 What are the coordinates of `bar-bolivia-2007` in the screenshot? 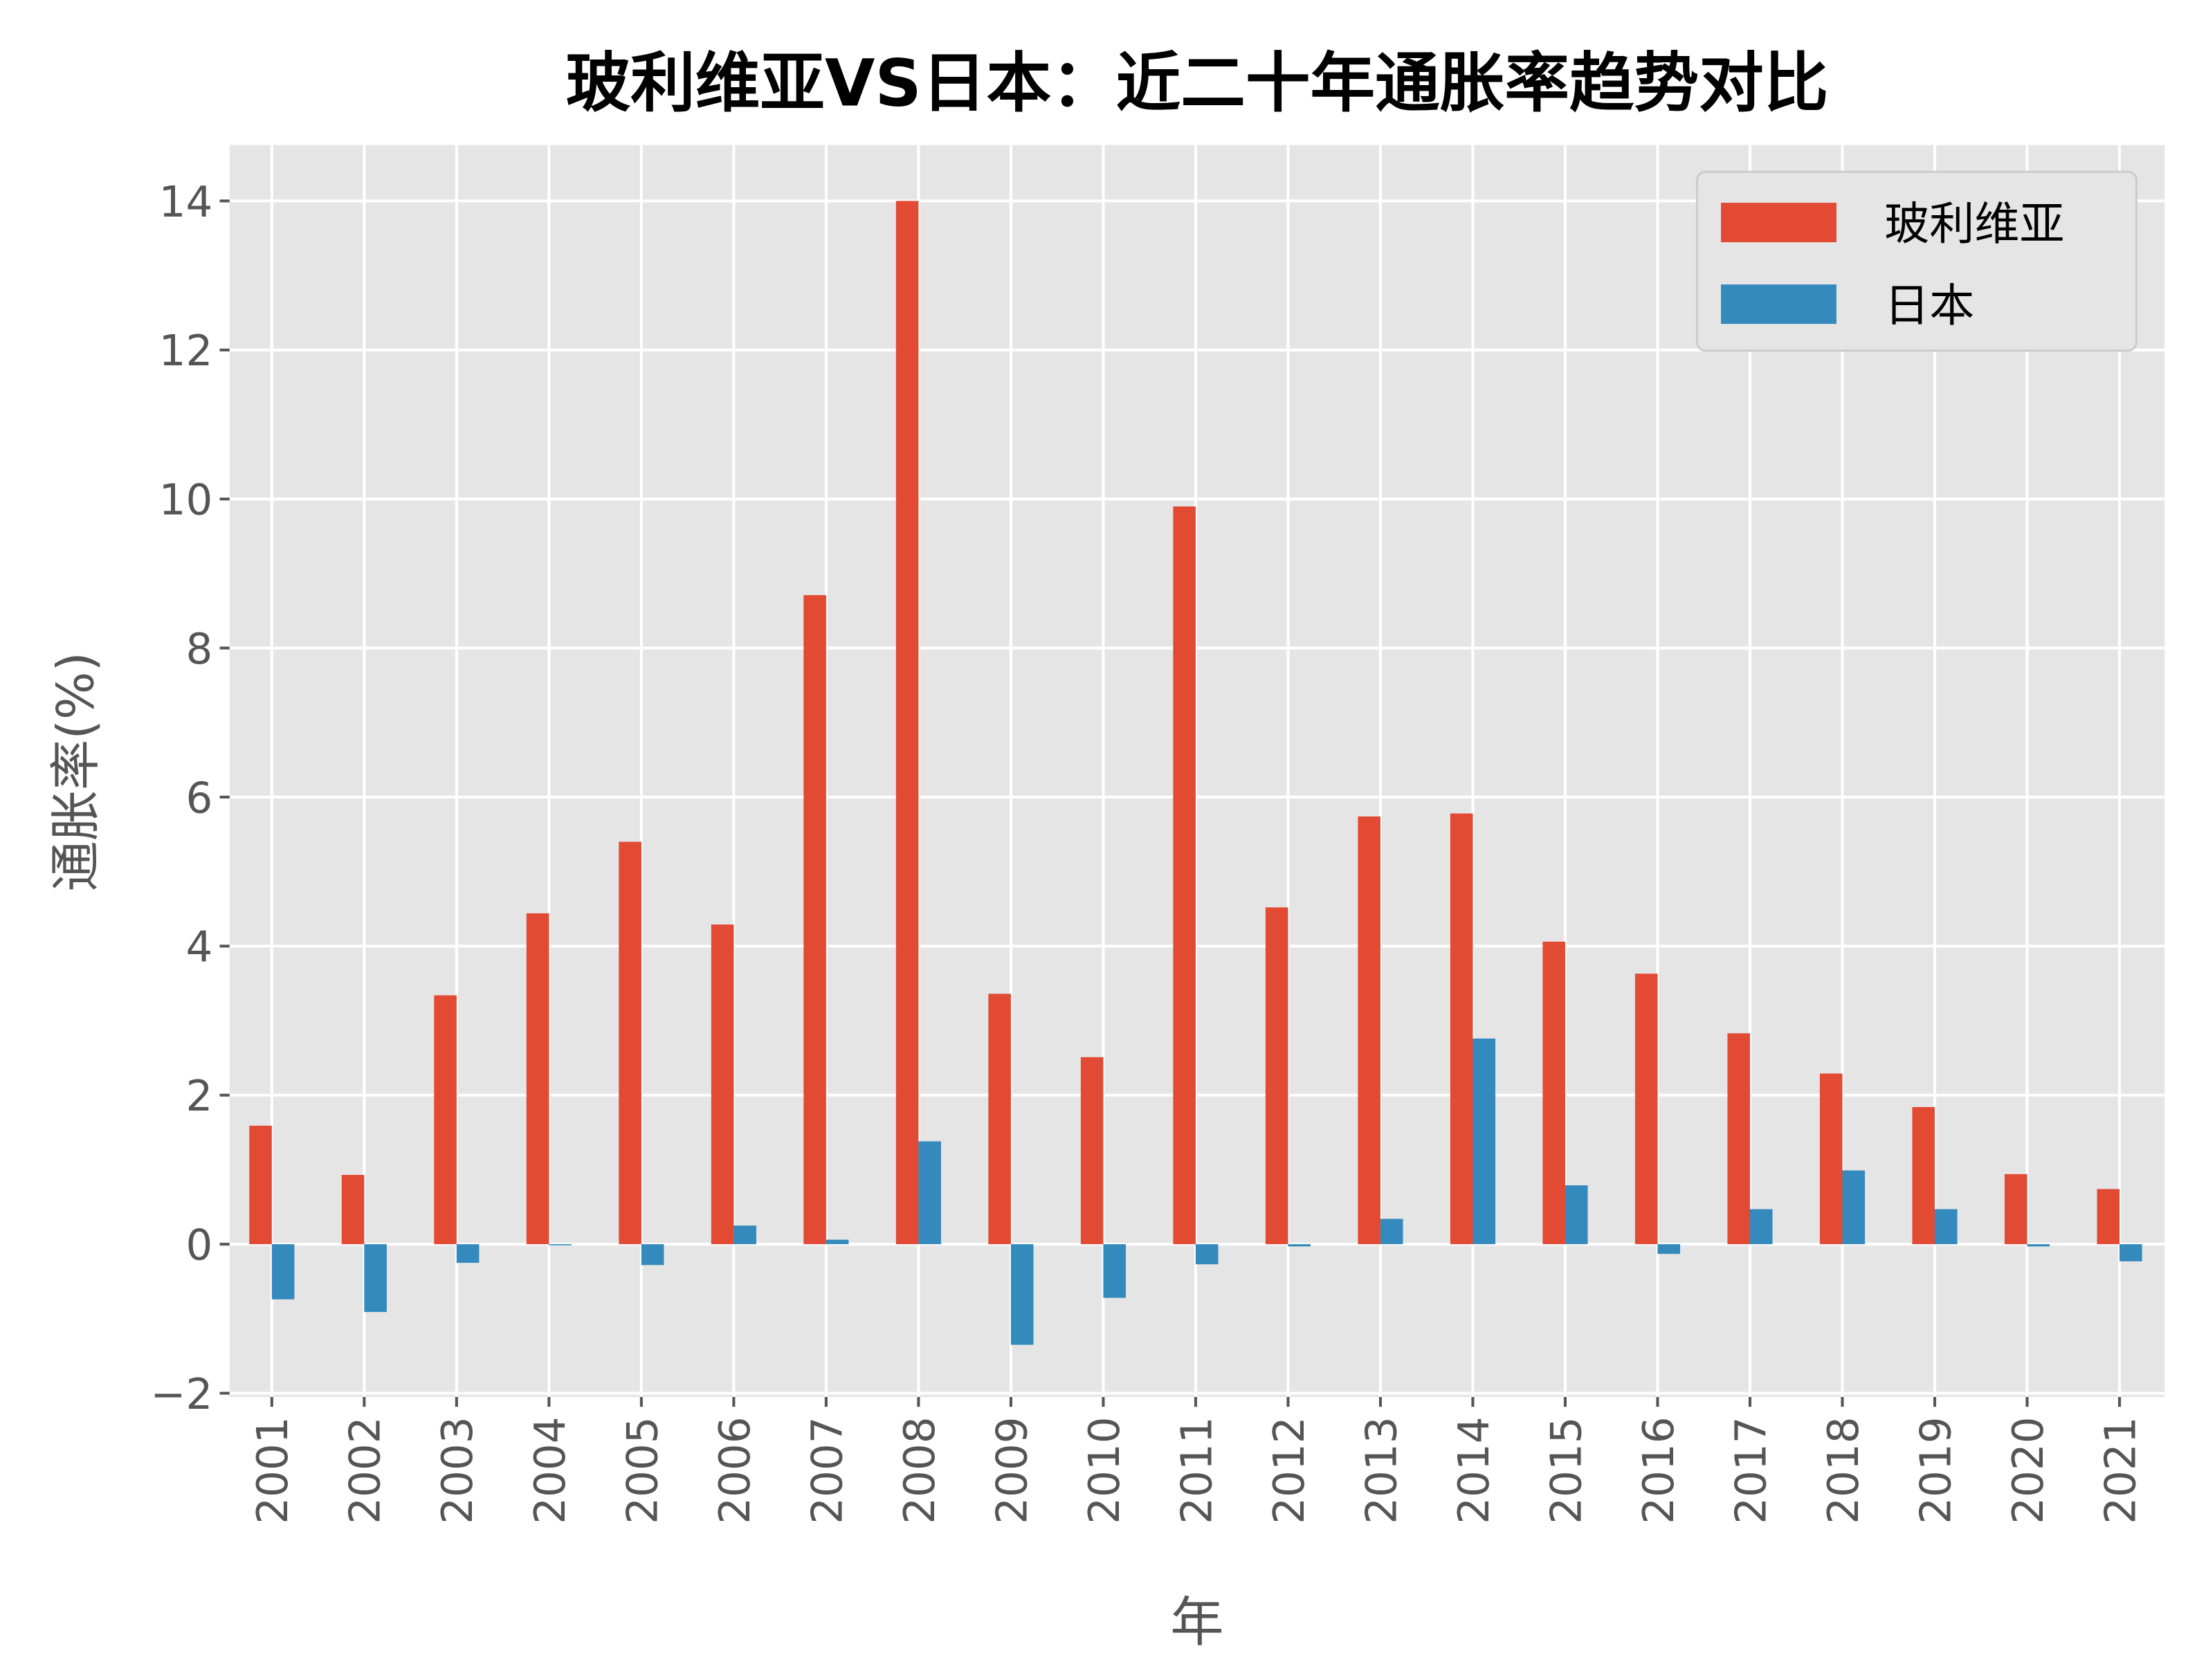 It's located at (814, 920).